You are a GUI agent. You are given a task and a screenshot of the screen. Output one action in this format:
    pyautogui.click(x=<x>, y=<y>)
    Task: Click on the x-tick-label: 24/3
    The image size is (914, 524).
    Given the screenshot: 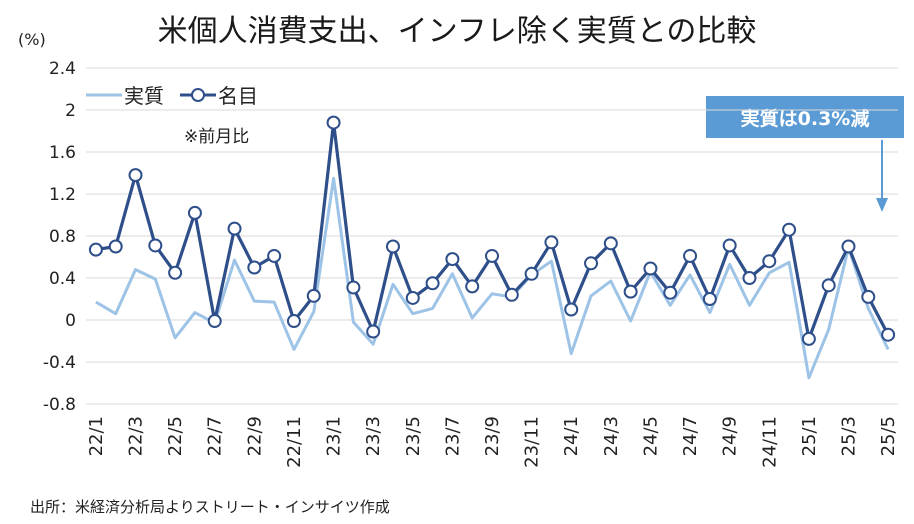 What is the action you would take?
    pyautogui.click(x=611, y=436)
    